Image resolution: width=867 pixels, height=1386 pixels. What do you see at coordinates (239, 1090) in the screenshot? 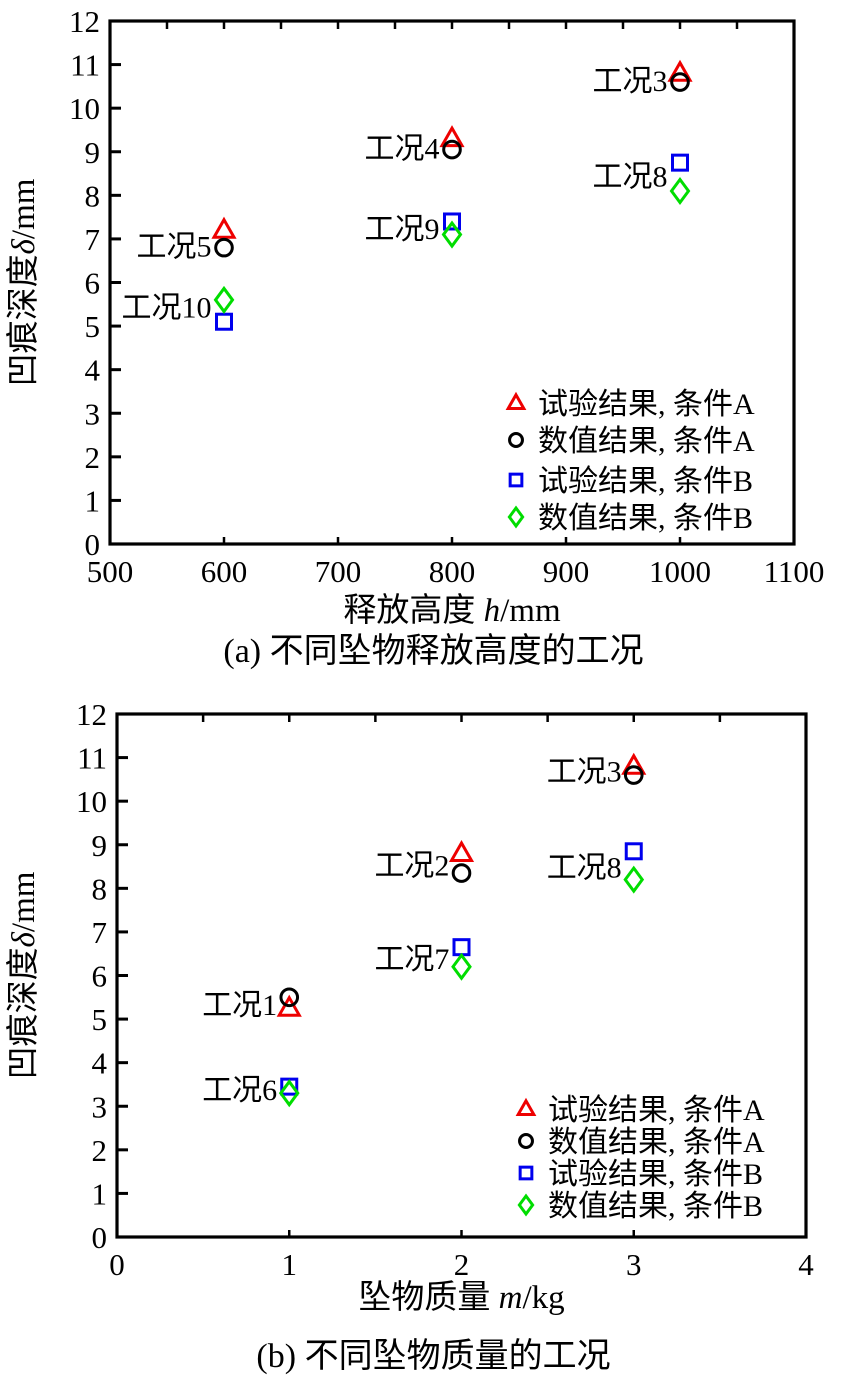
I see `annotation-label: 工况6` at bounding box center [239, 1090].